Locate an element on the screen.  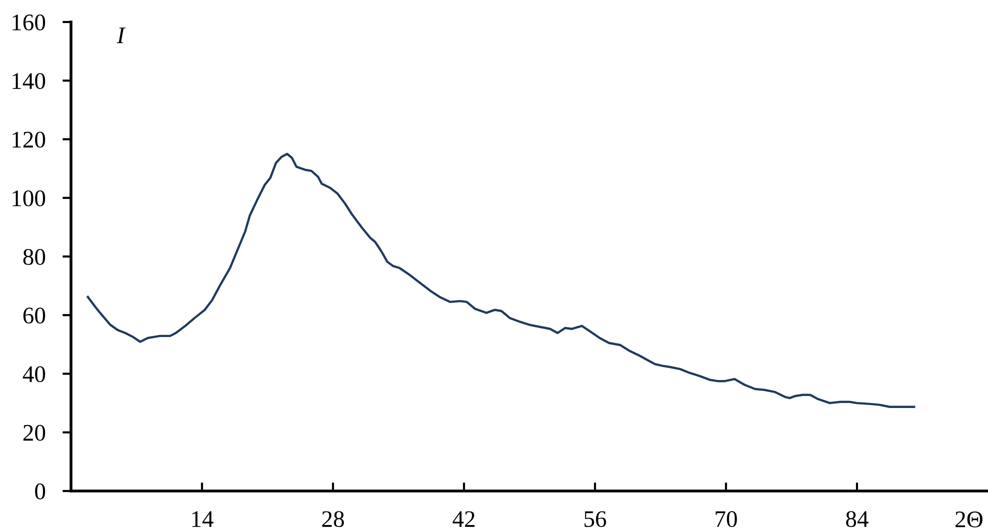
x-tick-label: 56 is located at coordinates (595, 519).